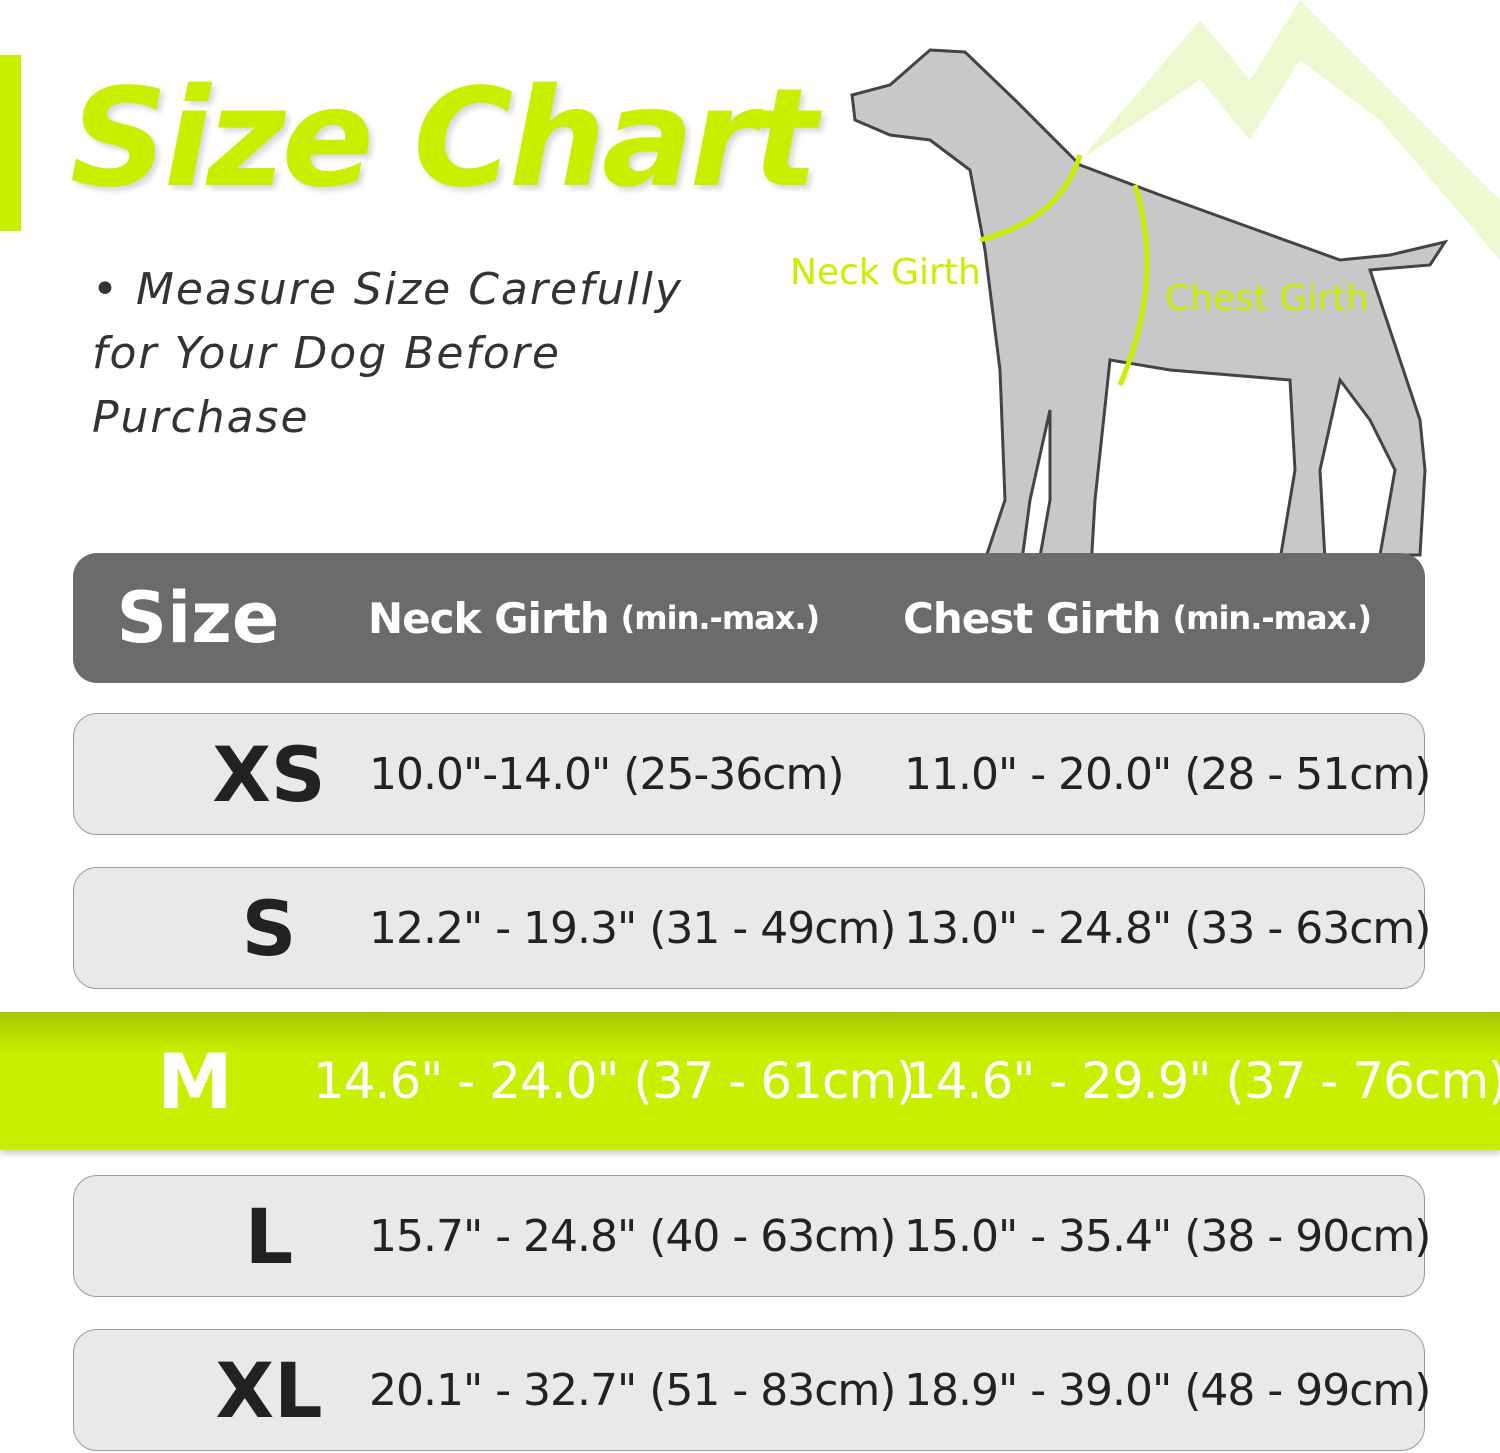 The height and width of the screenshot is (1453, 1500). I want to click on neck-cell: 20.1" - 32.7" (51 - 83cm), so click(632, 1390).